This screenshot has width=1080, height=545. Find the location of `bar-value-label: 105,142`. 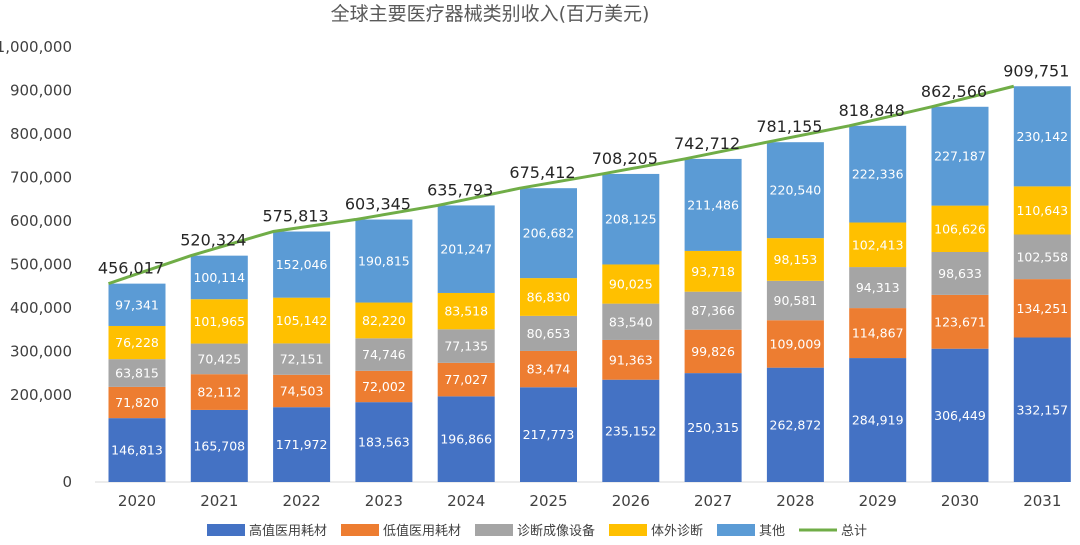

bar-value-label: 105,142 is located at coordinates (302, 320).